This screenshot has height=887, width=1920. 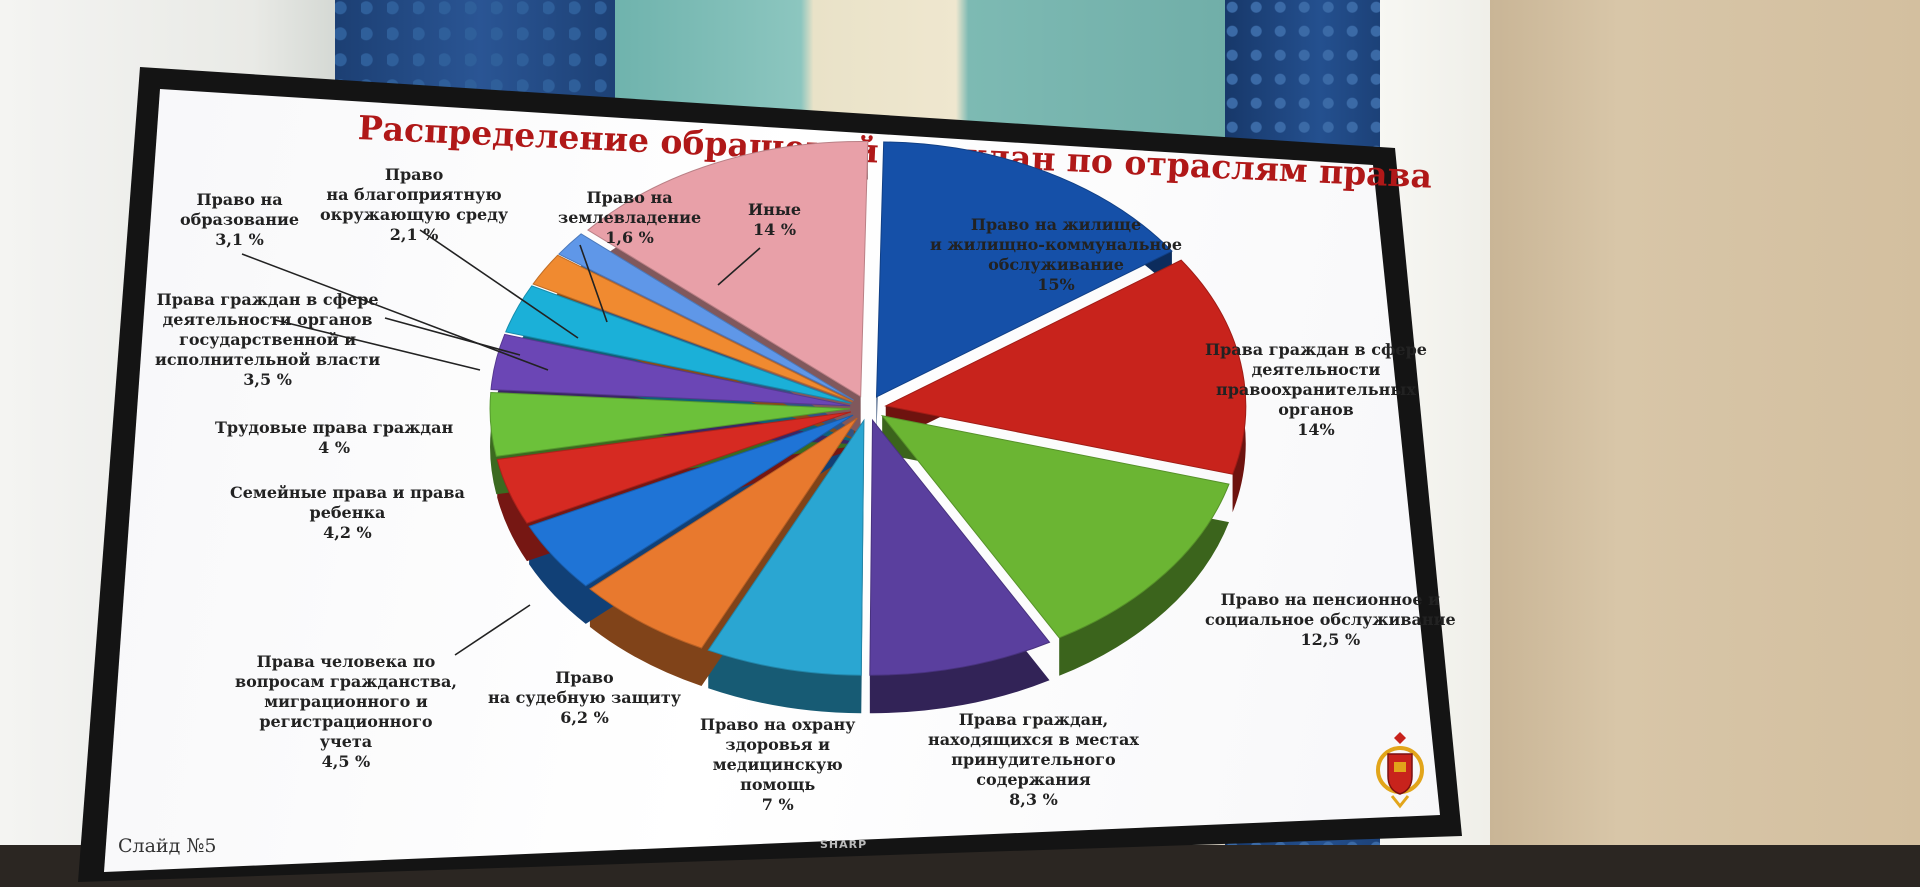 What do you see at coordinates (334, 437) in the screenshot?
I see `slice-label-labor: Трудовые права граждан 4 %` at bounding box center [334, 437].